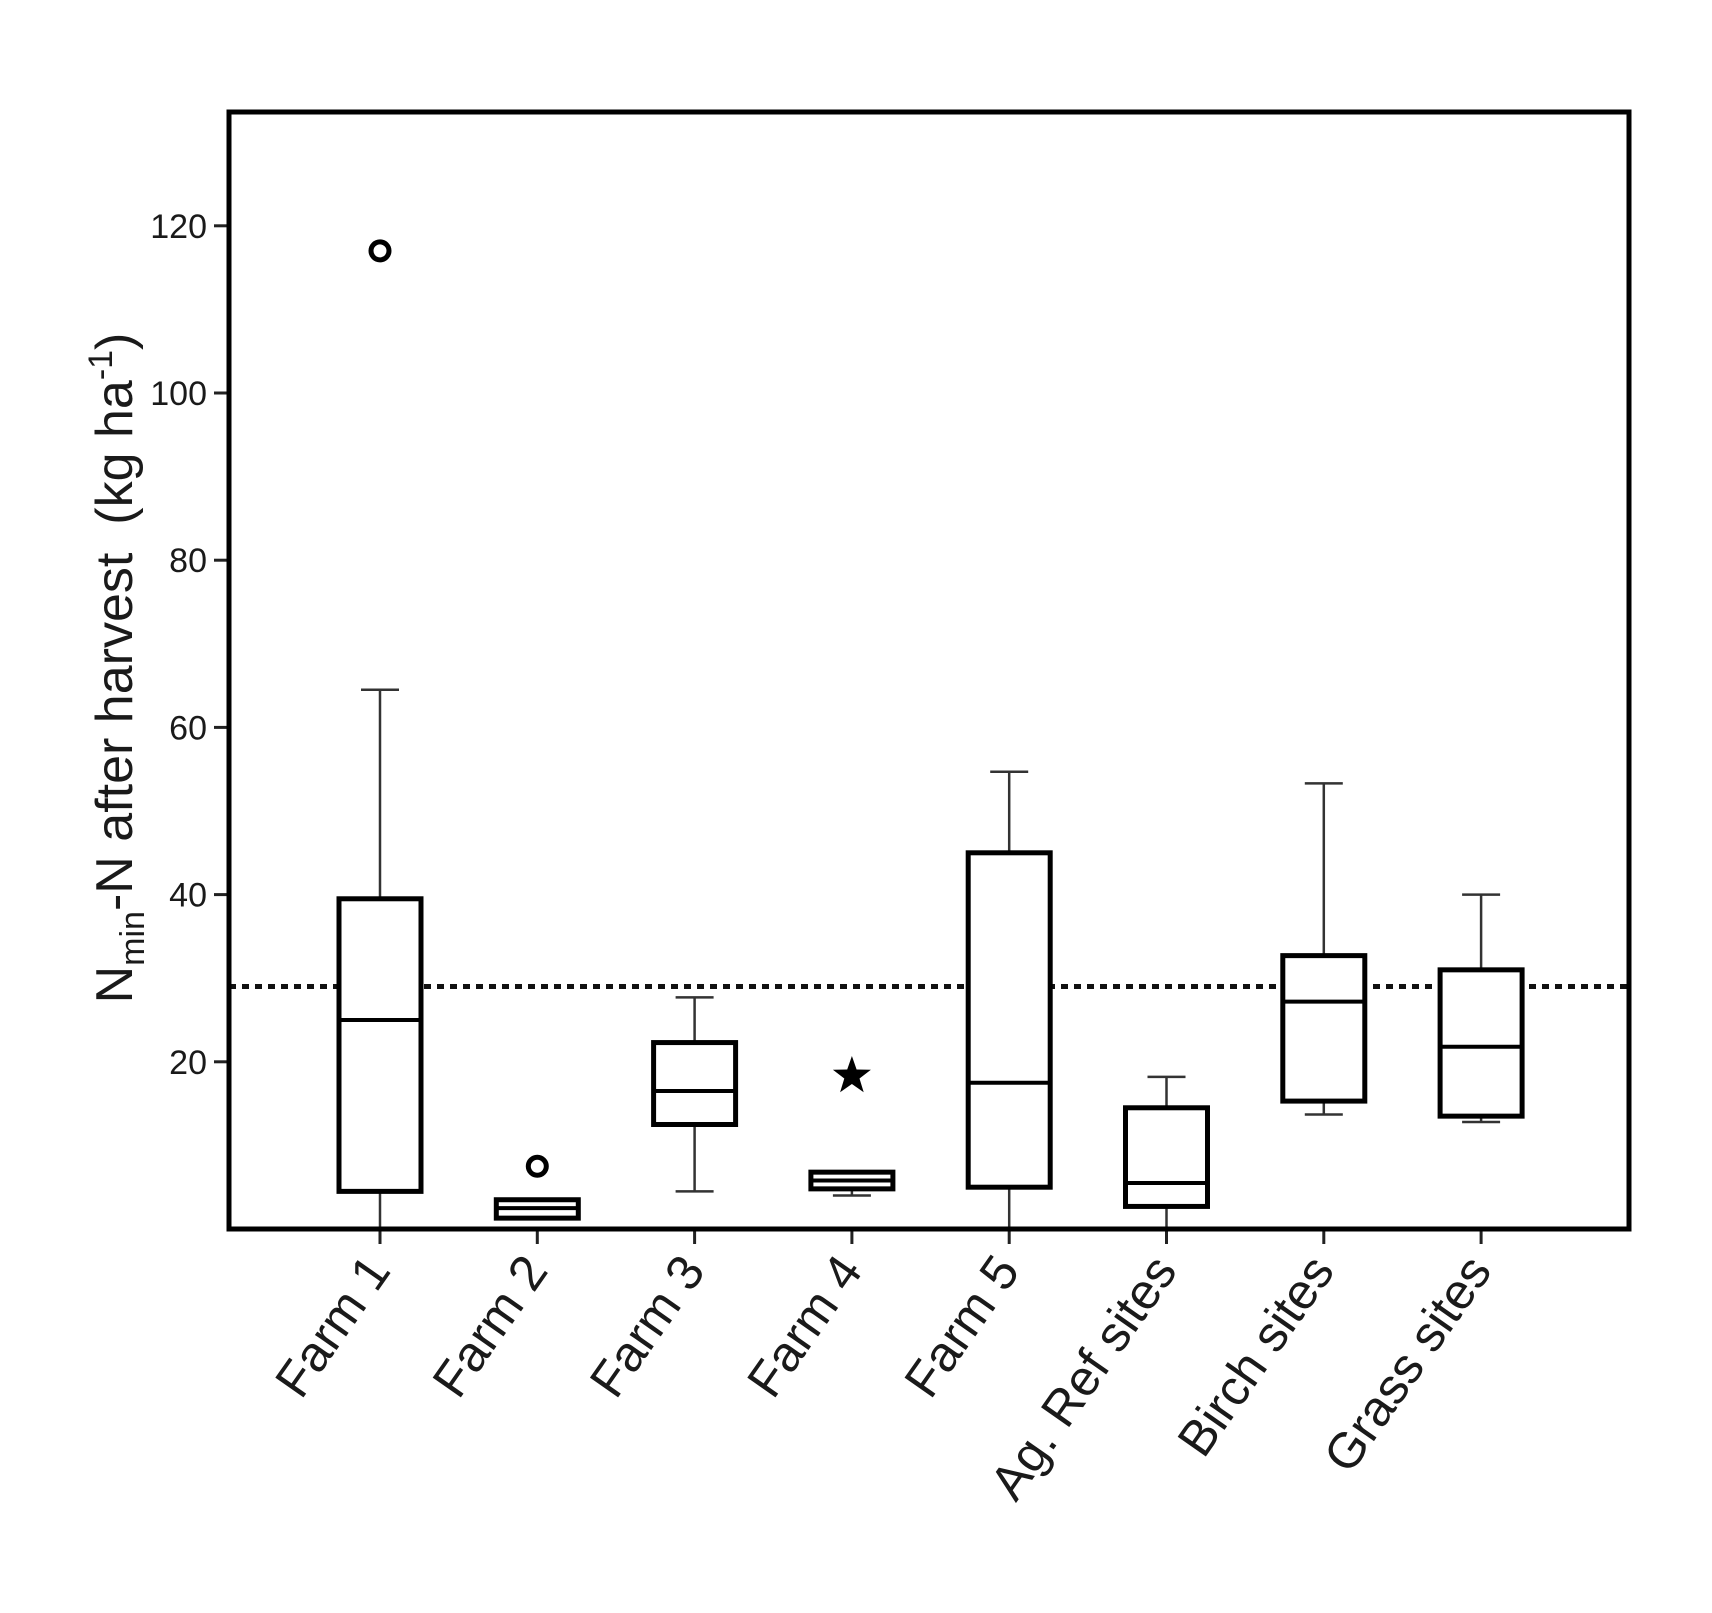 This screenshot has height=1613, width=1712. I want to click on y-axis-label: Nmin-N after harvest (kg ha-1), so click(117, 668).